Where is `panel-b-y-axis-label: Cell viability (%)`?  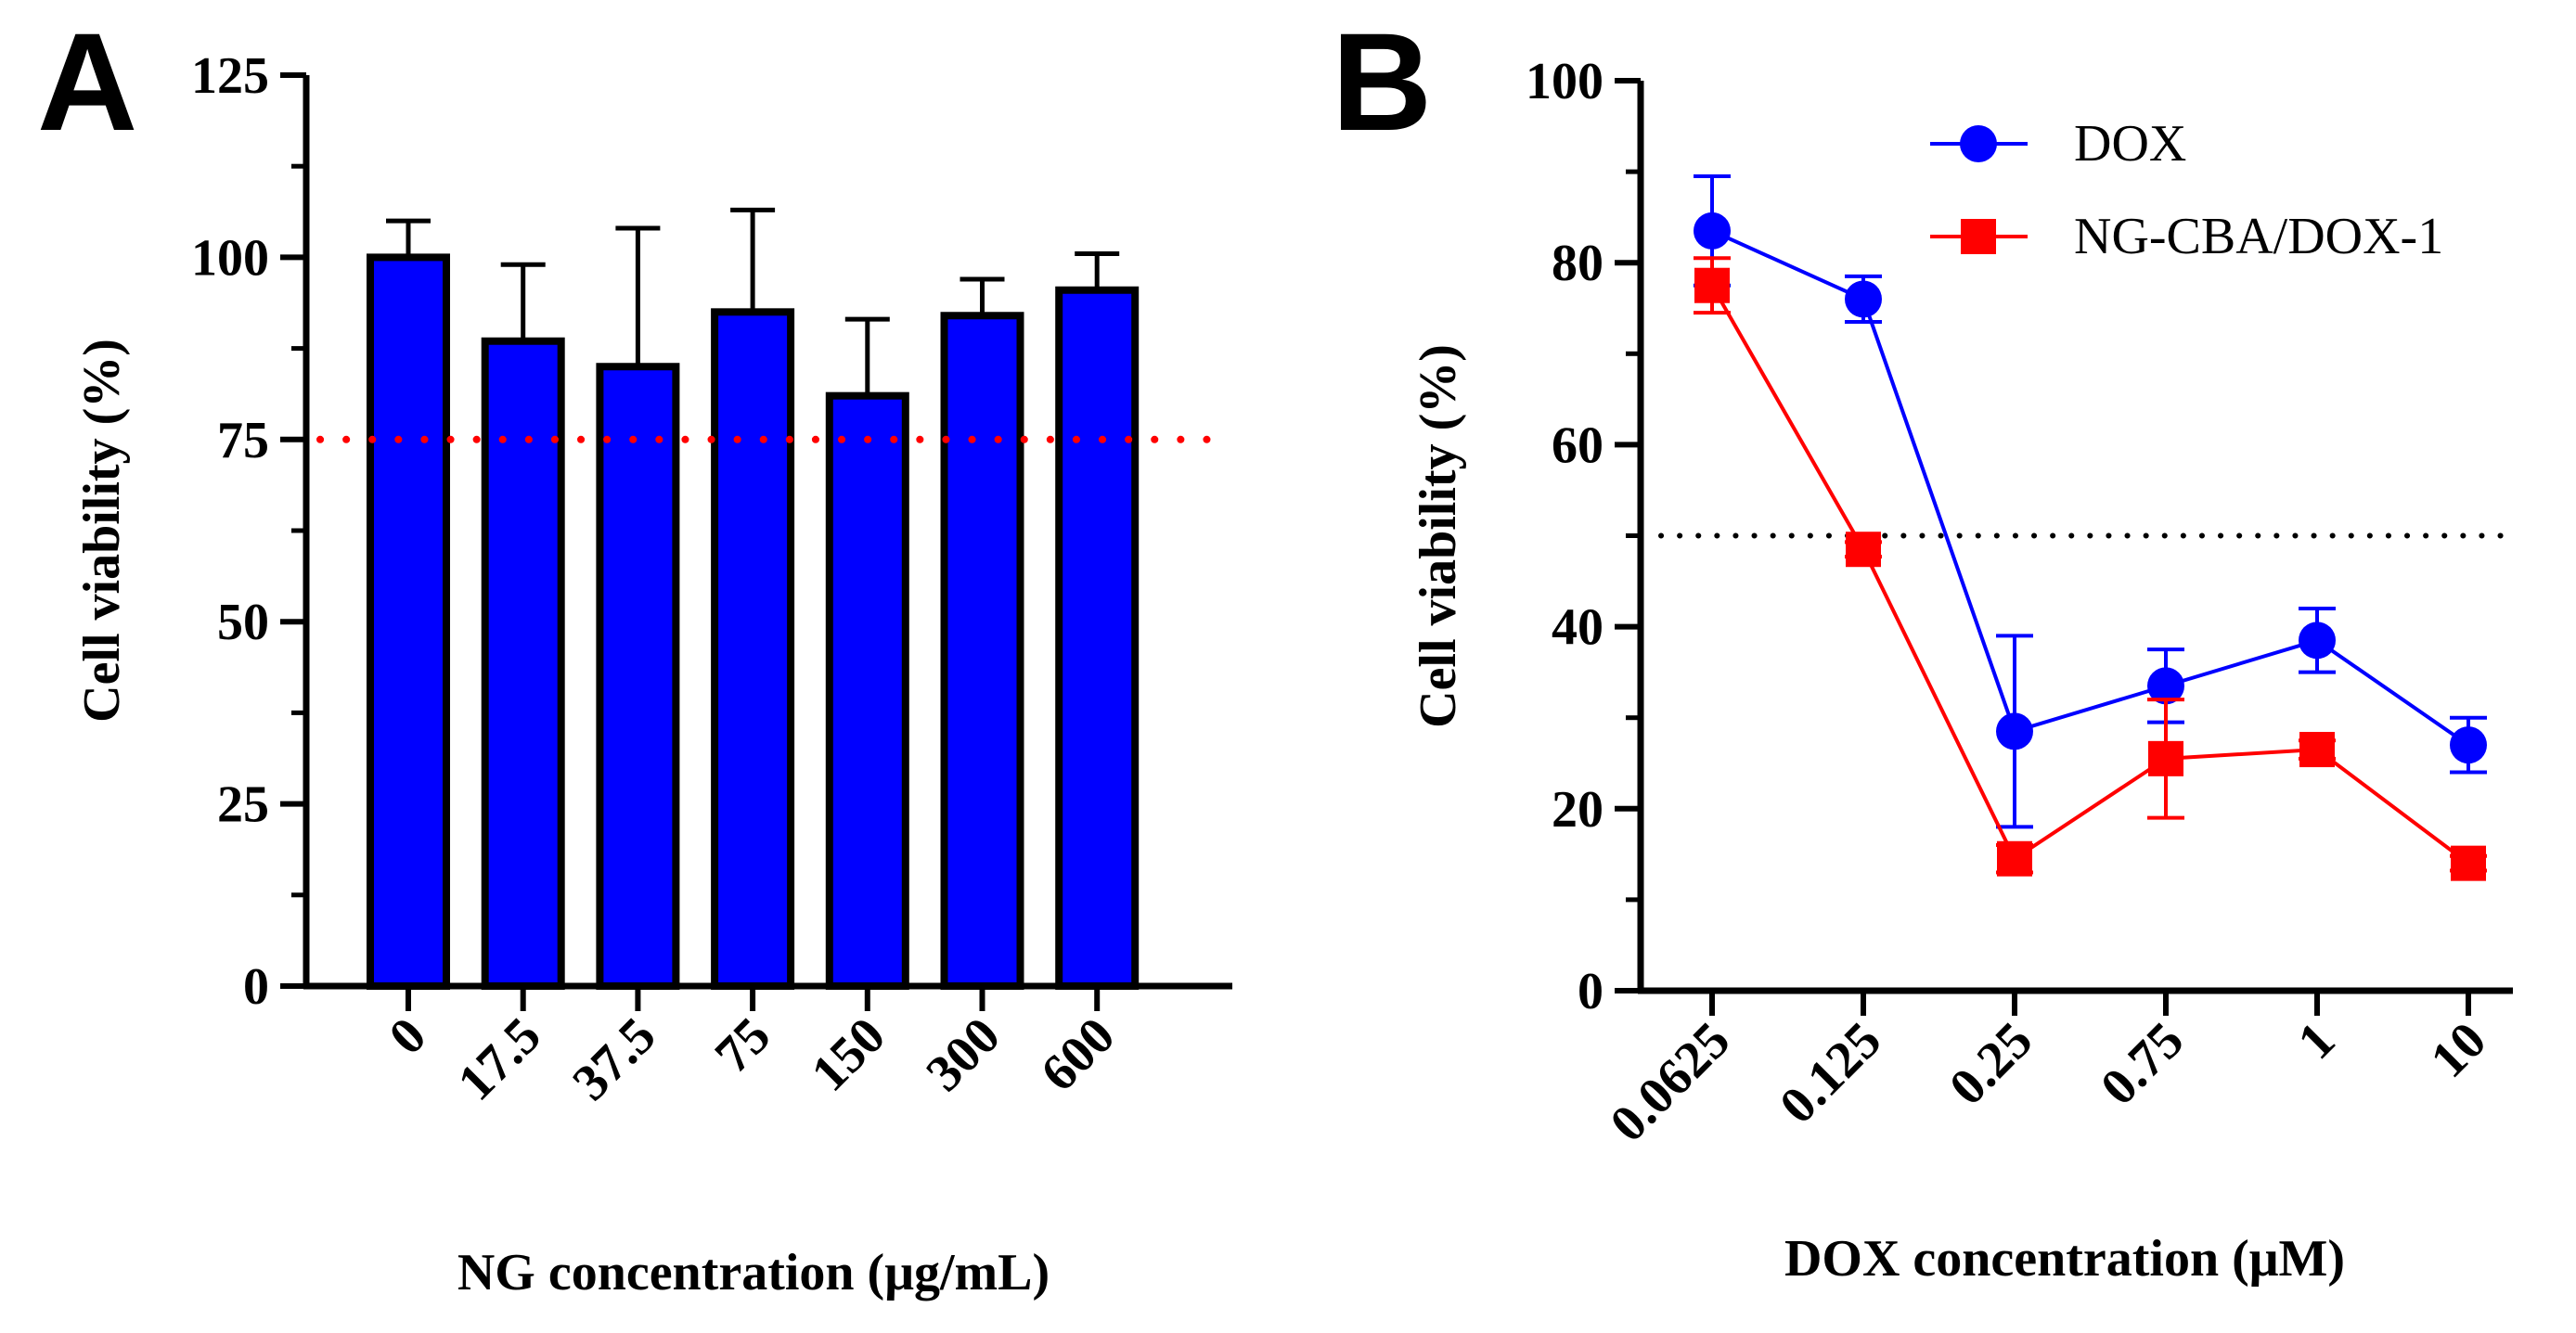
panel-b-y-axis-label: Cell viability (%) is located at coordinates (1438, 536).